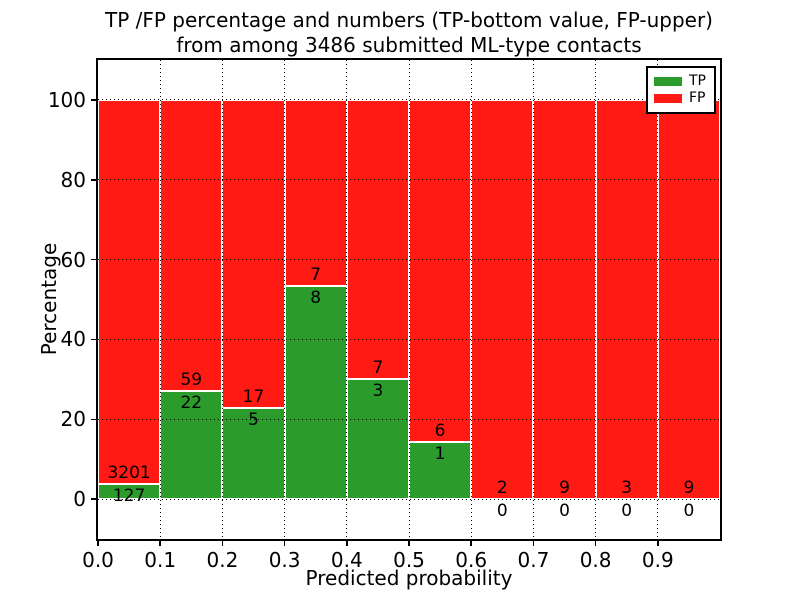 This screenshot has width=800, height=600. What do you see at coordinates (409, 560) in the screenshot?
I see `x-tick-label: 0.5` at bounding box center [409, 560].